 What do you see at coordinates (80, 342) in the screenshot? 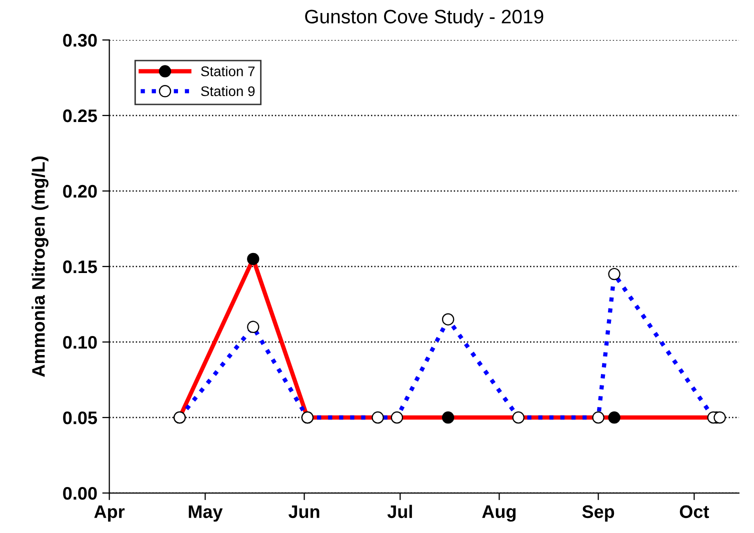
I see `y-tick-label: 0.10` at bounding box center [80, 342].